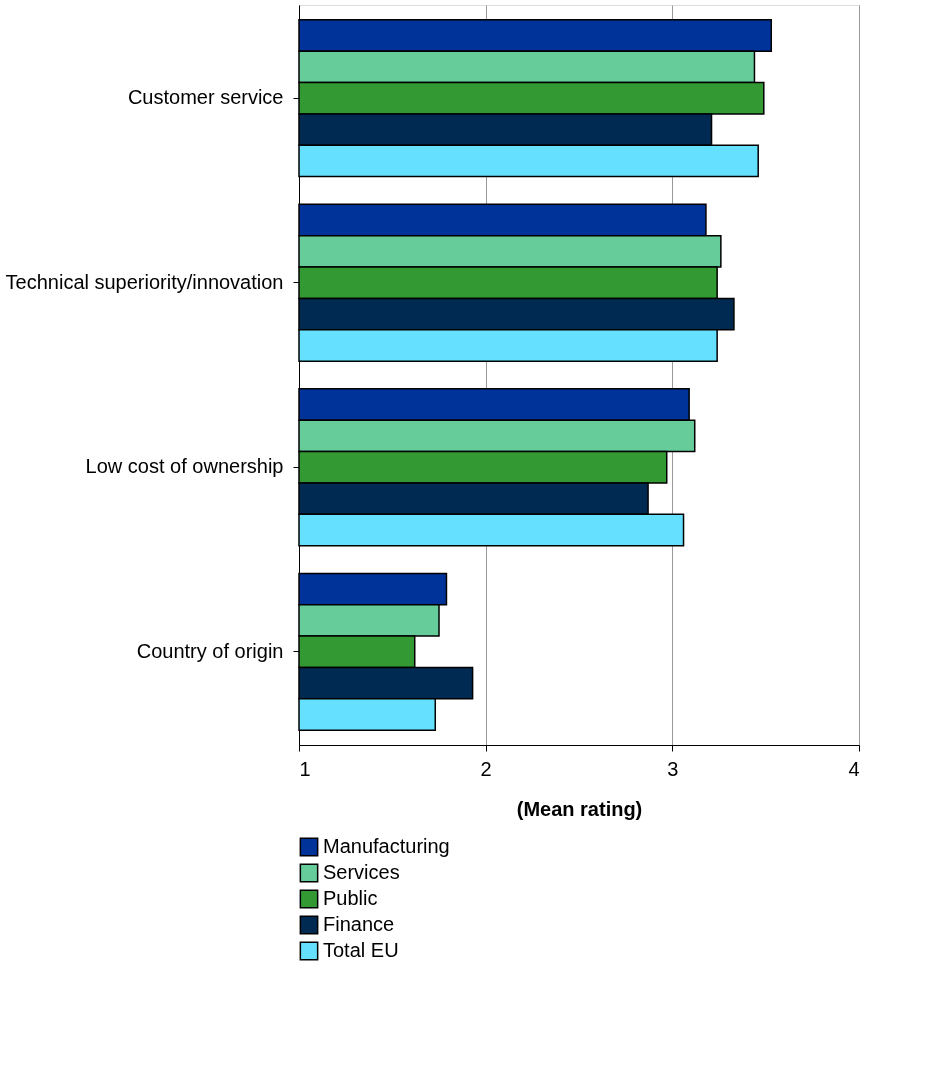 This screenshot has width=936, height=1071. Describe the element at coordinates (386, 846) in the screenshot. I see `legend-label: Manufacturing` at that location.